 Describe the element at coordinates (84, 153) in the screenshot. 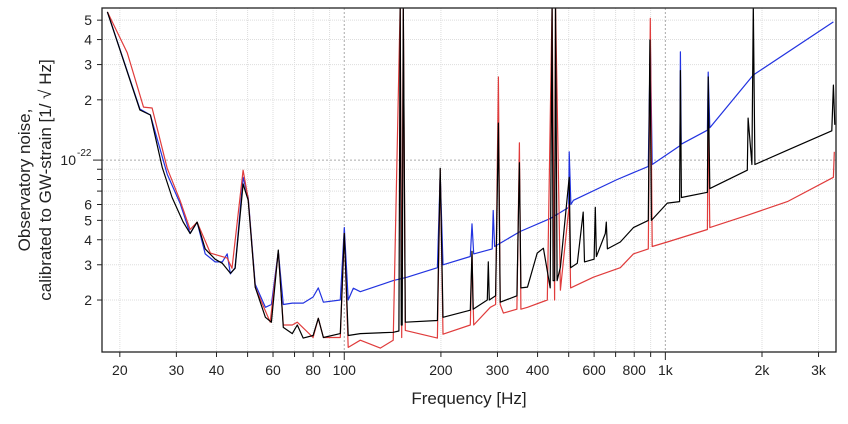

I see `y-tick-exponent: -22` at that location.